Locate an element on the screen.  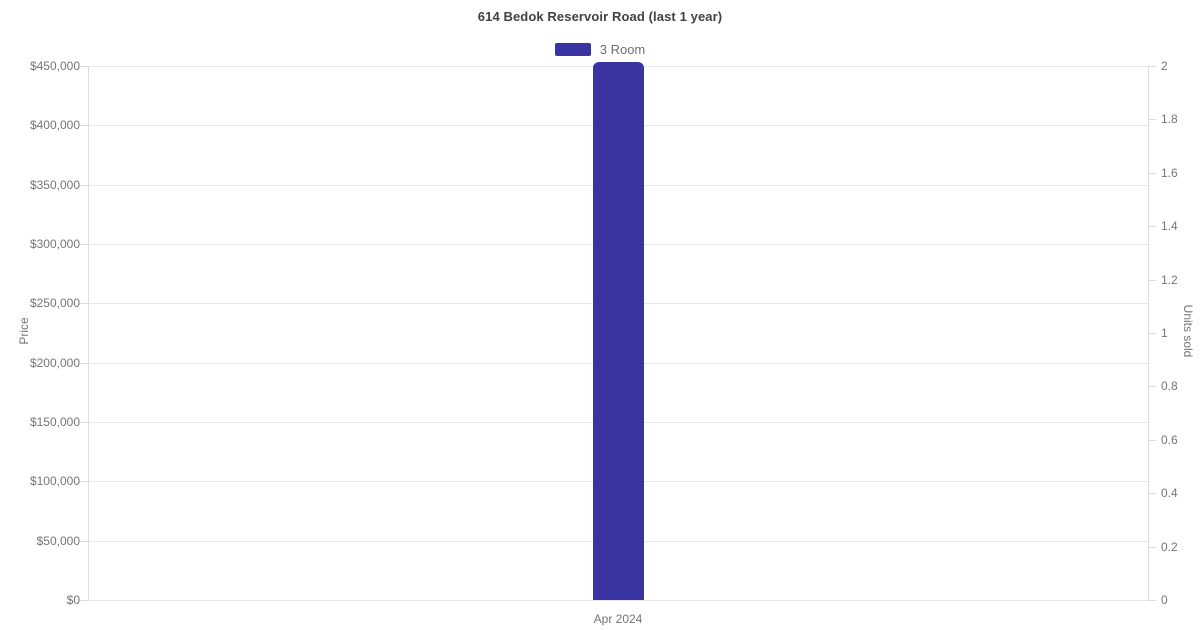
right-axis-tick-label: 0.2 is located at coordinates (1169, 546).